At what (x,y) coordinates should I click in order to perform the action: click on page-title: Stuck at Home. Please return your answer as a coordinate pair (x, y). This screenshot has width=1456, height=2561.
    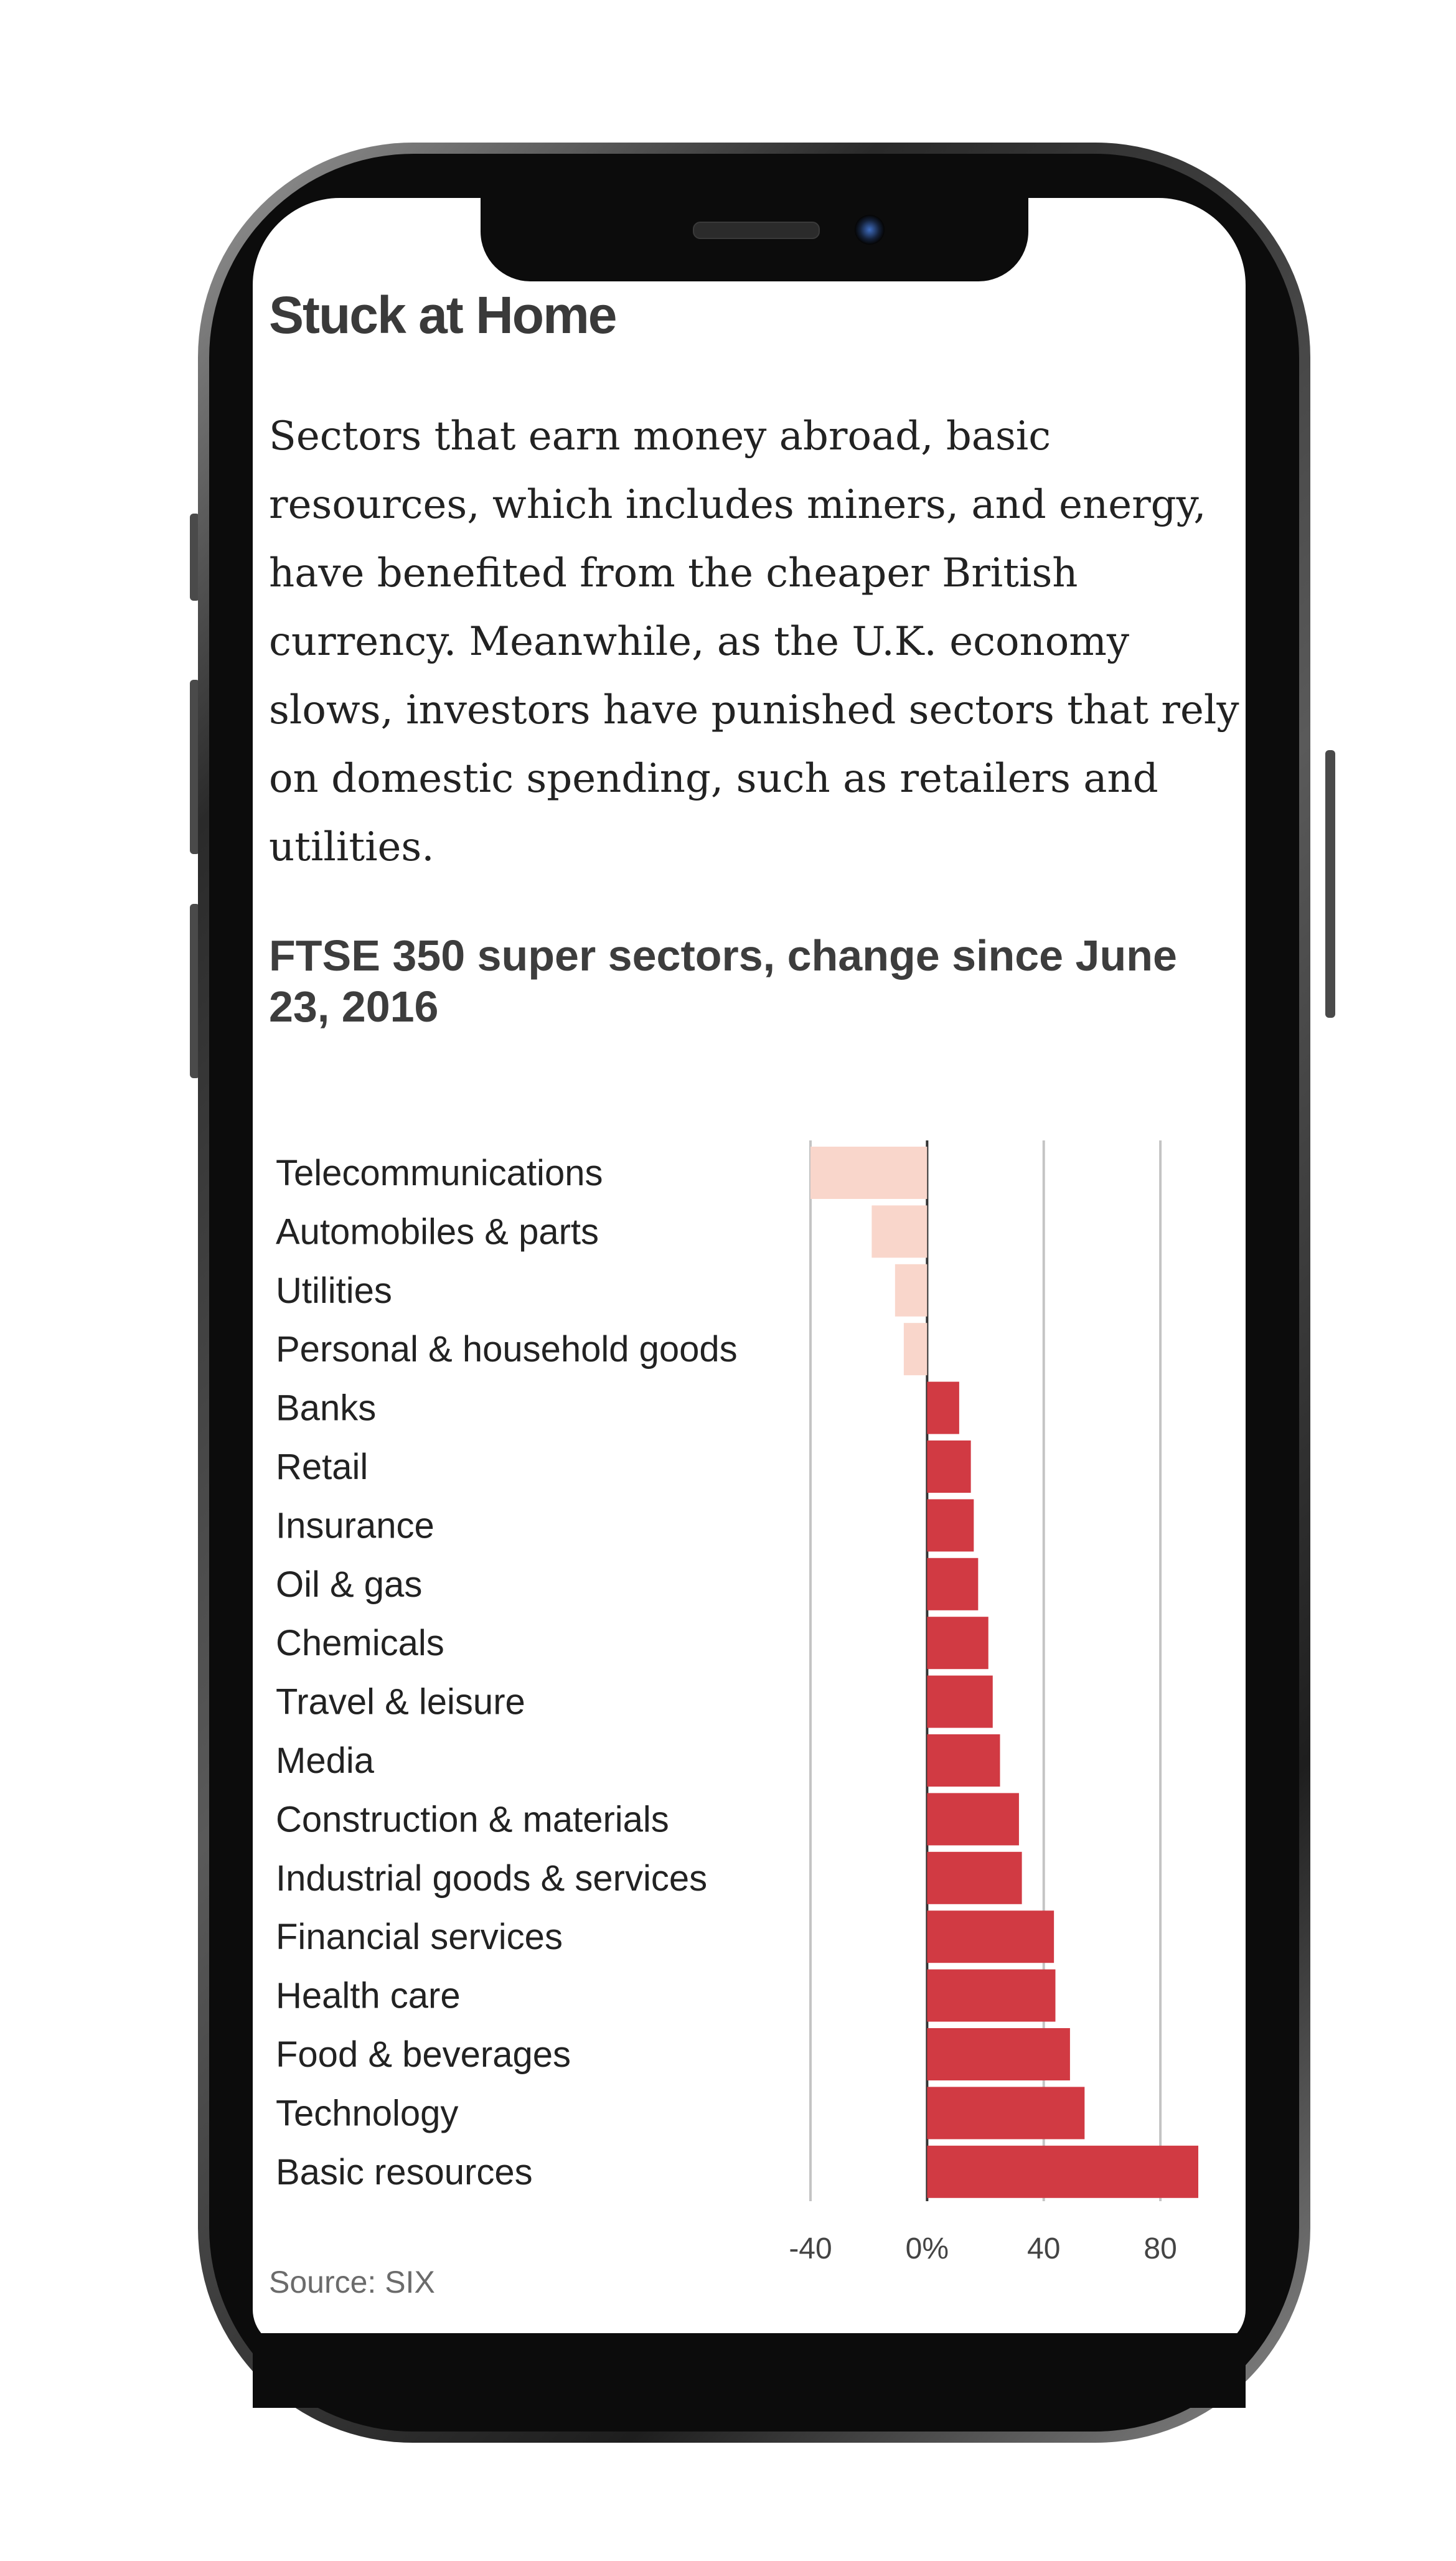
    Looking at the image, I should click on (443, 315).